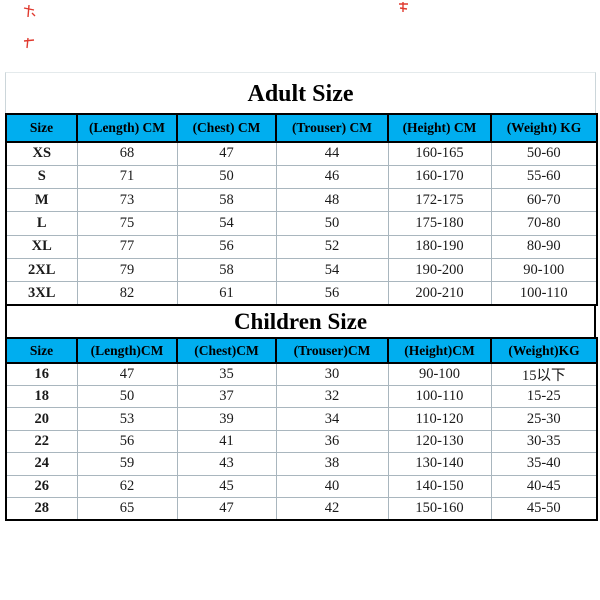 The width and height of the screenshot is (600, 600). What do you see at coordinates (127, 486) in the screenshot?
I see `value-cell: 62` at bounding box center [127, 486].